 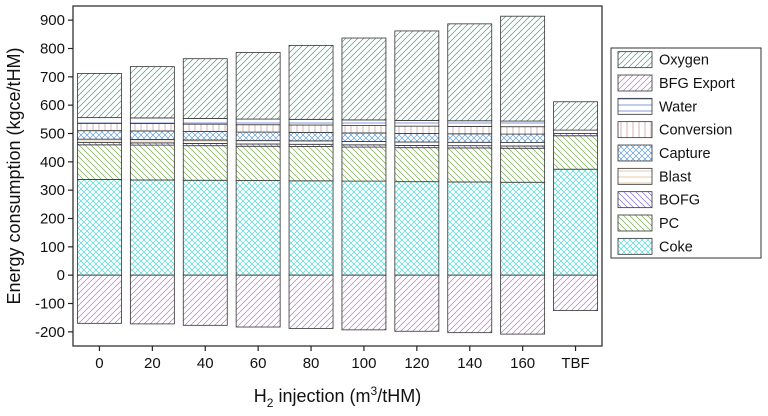 What do you see at coordinates (52, 247) in the screenshot?
I see `y-tick-label: 100` at bounding box center [52, 247].